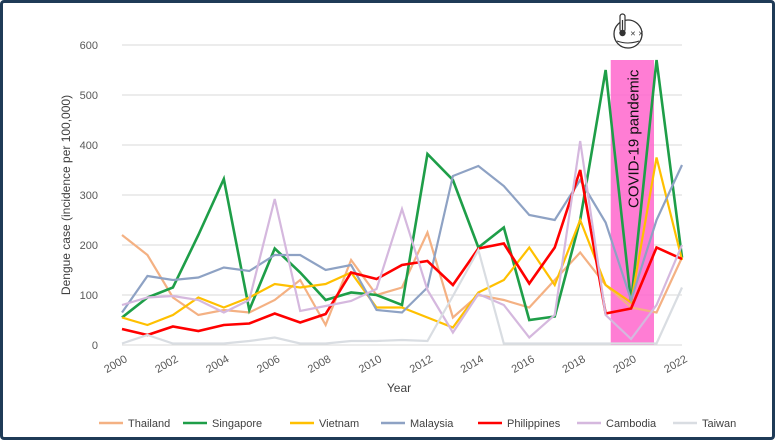 The height and width of the screenshot is (440, 775). What do you see at coordinates (432, 424) in the screenshot?
I see `legend-label: Malaysia` at bounding box center [432, 424].